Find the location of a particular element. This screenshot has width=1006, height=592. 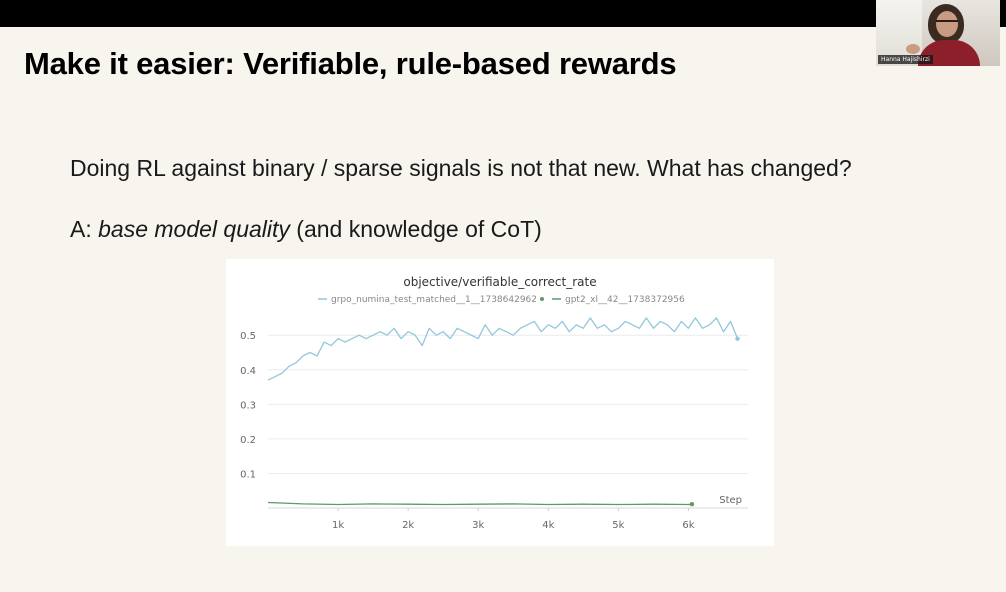

y-tick-label: 0.3 is located at coordinates (248, 405).